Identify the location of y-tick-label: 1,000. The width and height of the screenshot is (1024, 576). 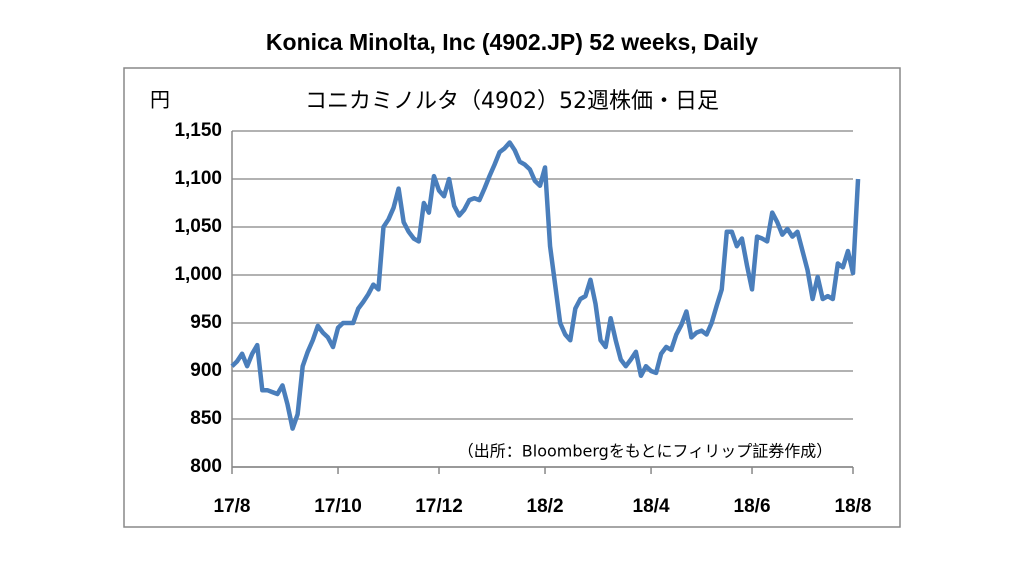
(198, 274).